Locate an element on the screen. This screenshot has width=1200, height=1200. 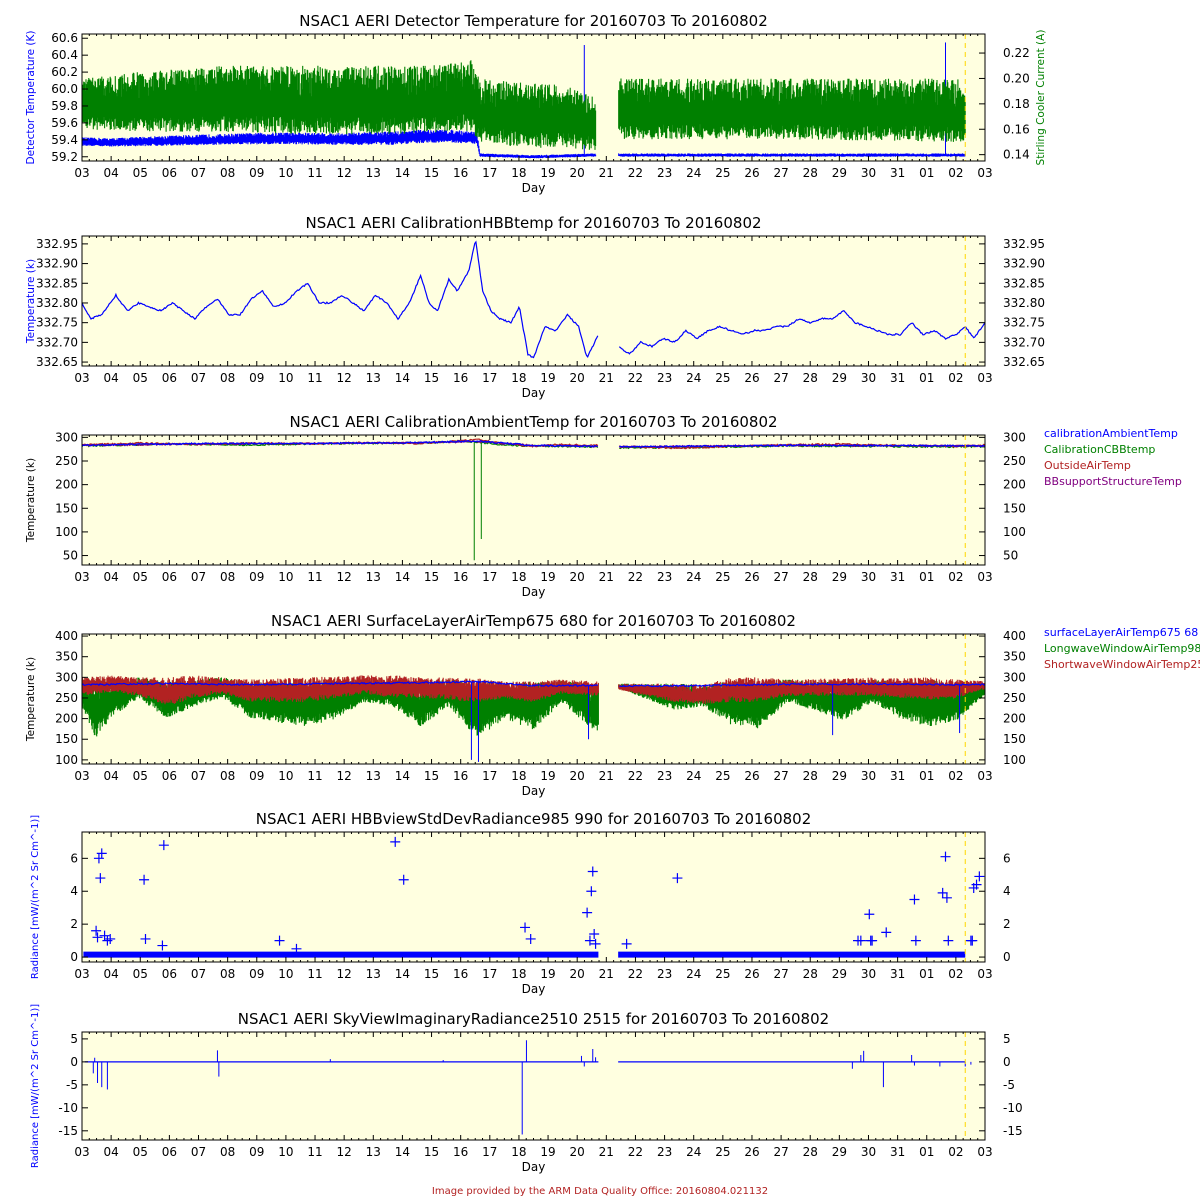
x-tick-label: 07 is located at coordinates (198, 1152).